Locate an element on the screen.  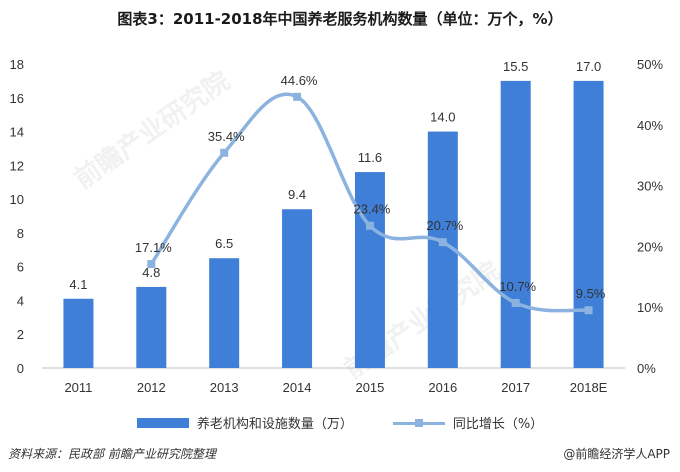
y-left-tick-label: 16 is located at coordinates (17, 98).